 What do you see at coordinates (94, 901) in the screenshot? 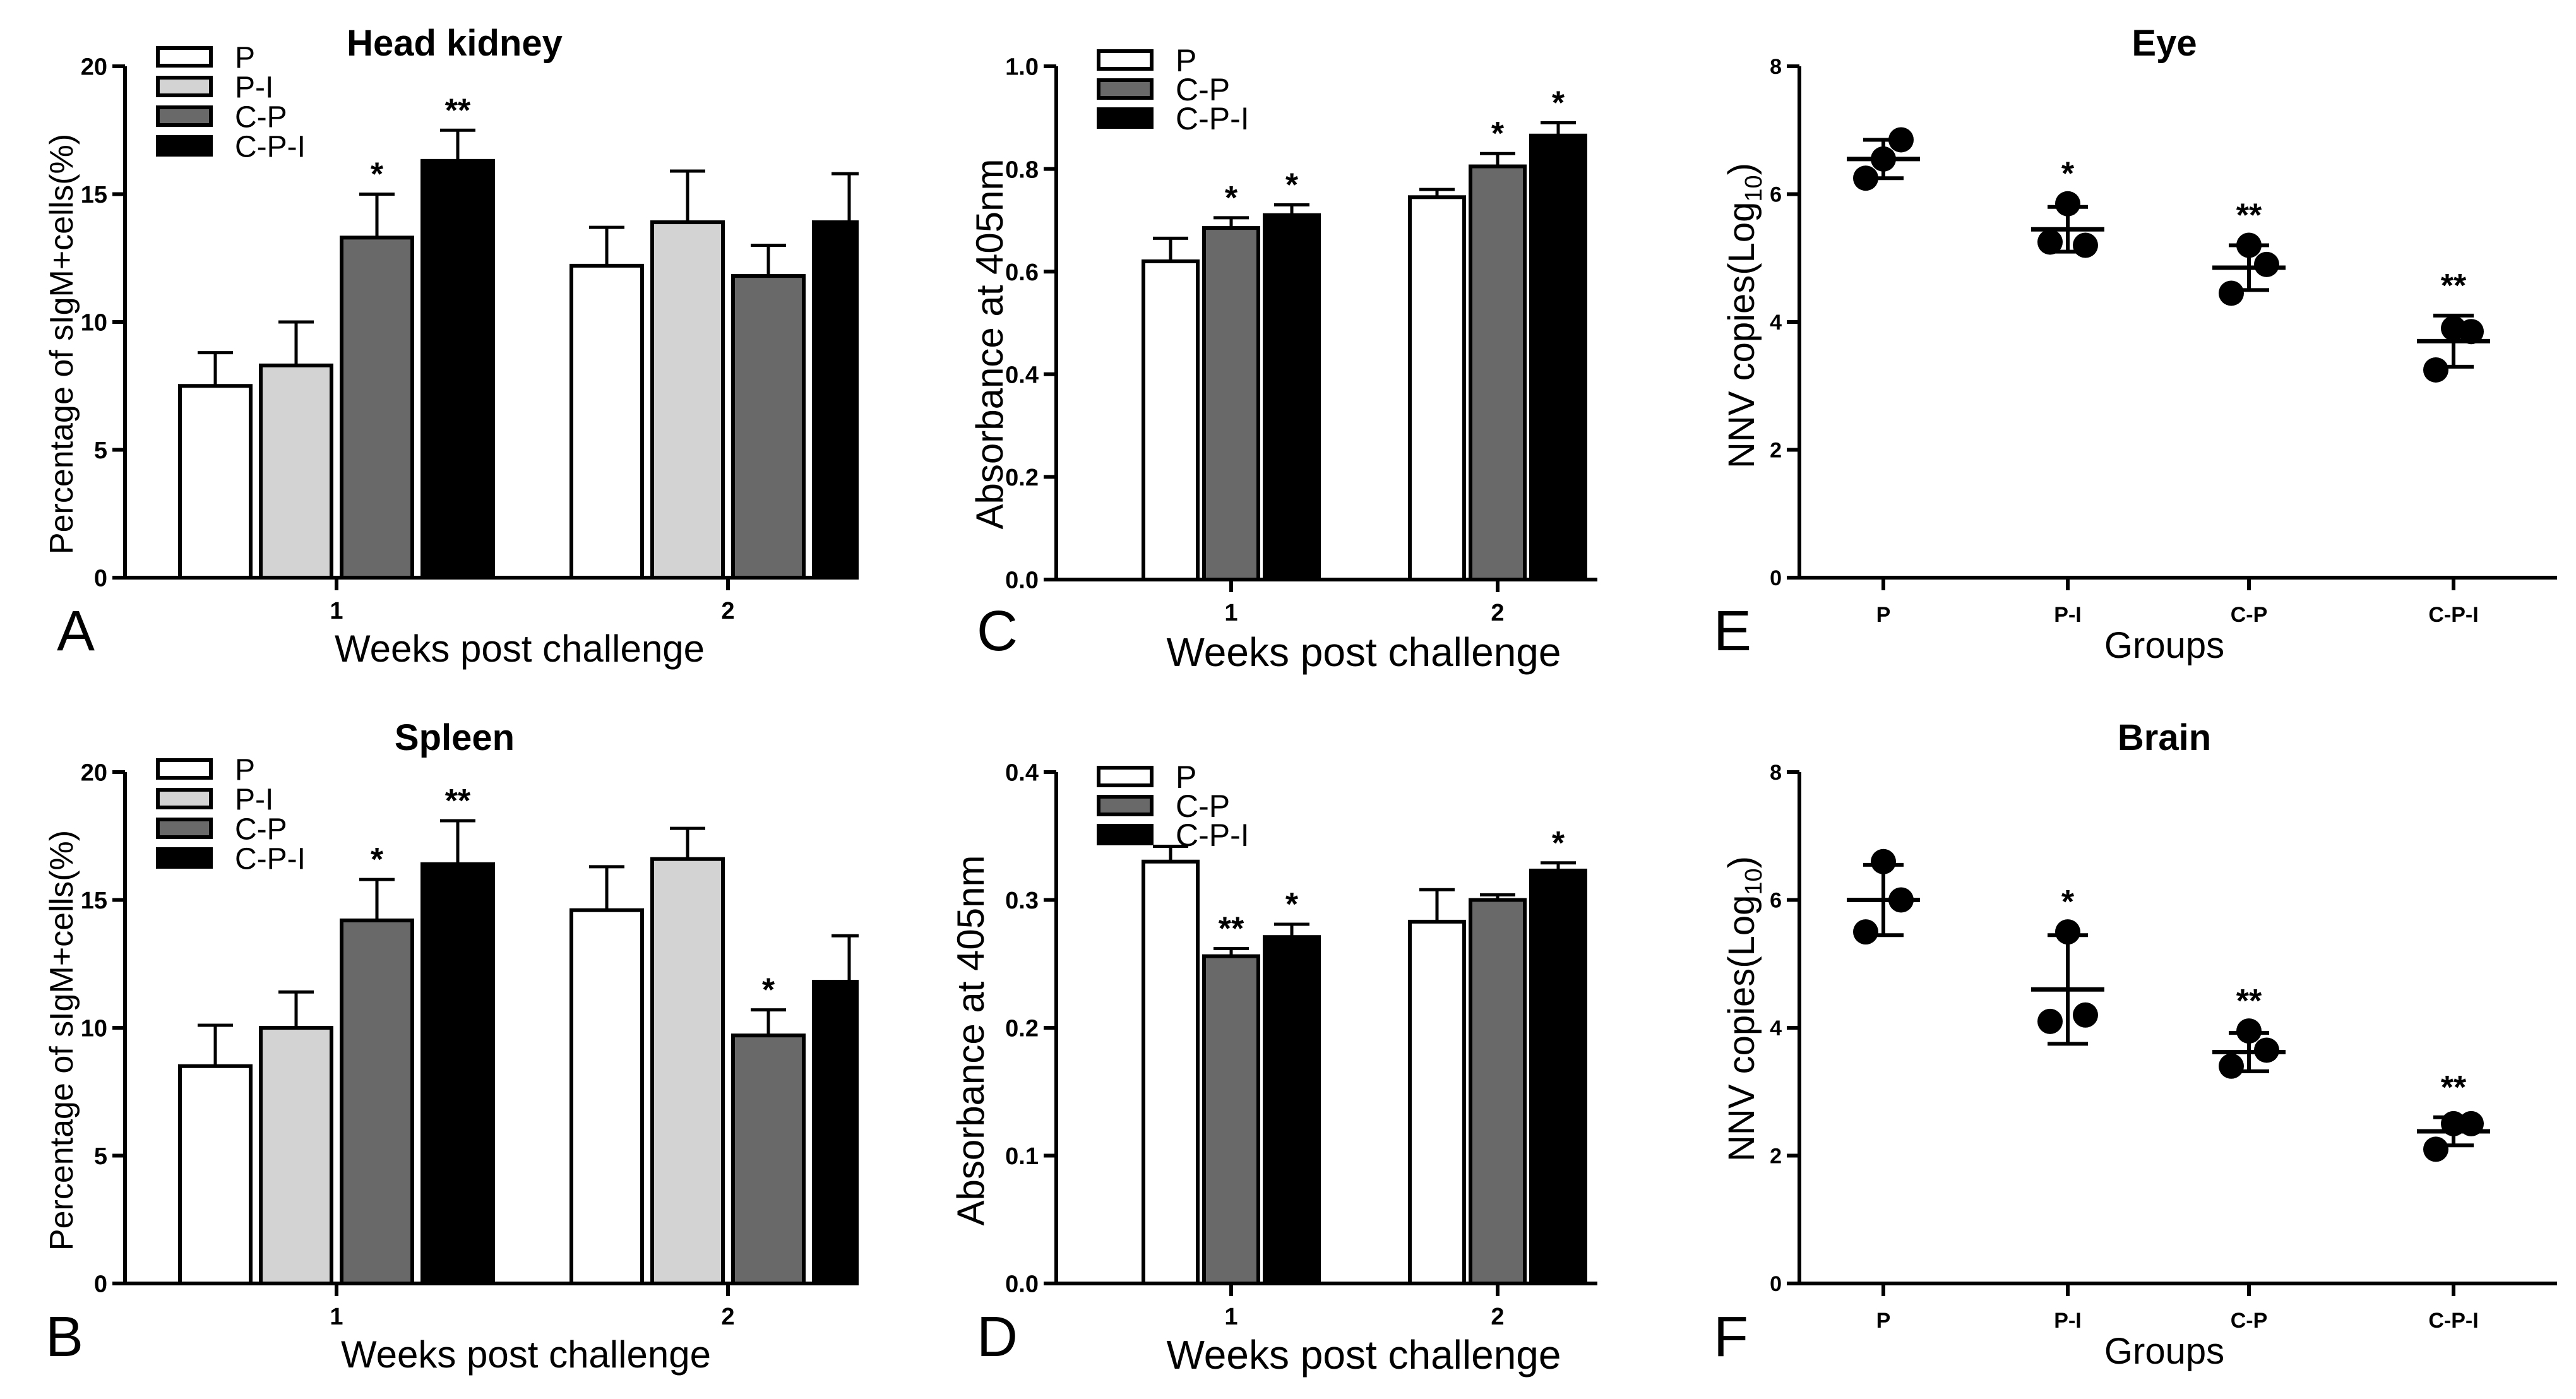
I see `y-tick-label: 15` at bounding box center [94, 901].